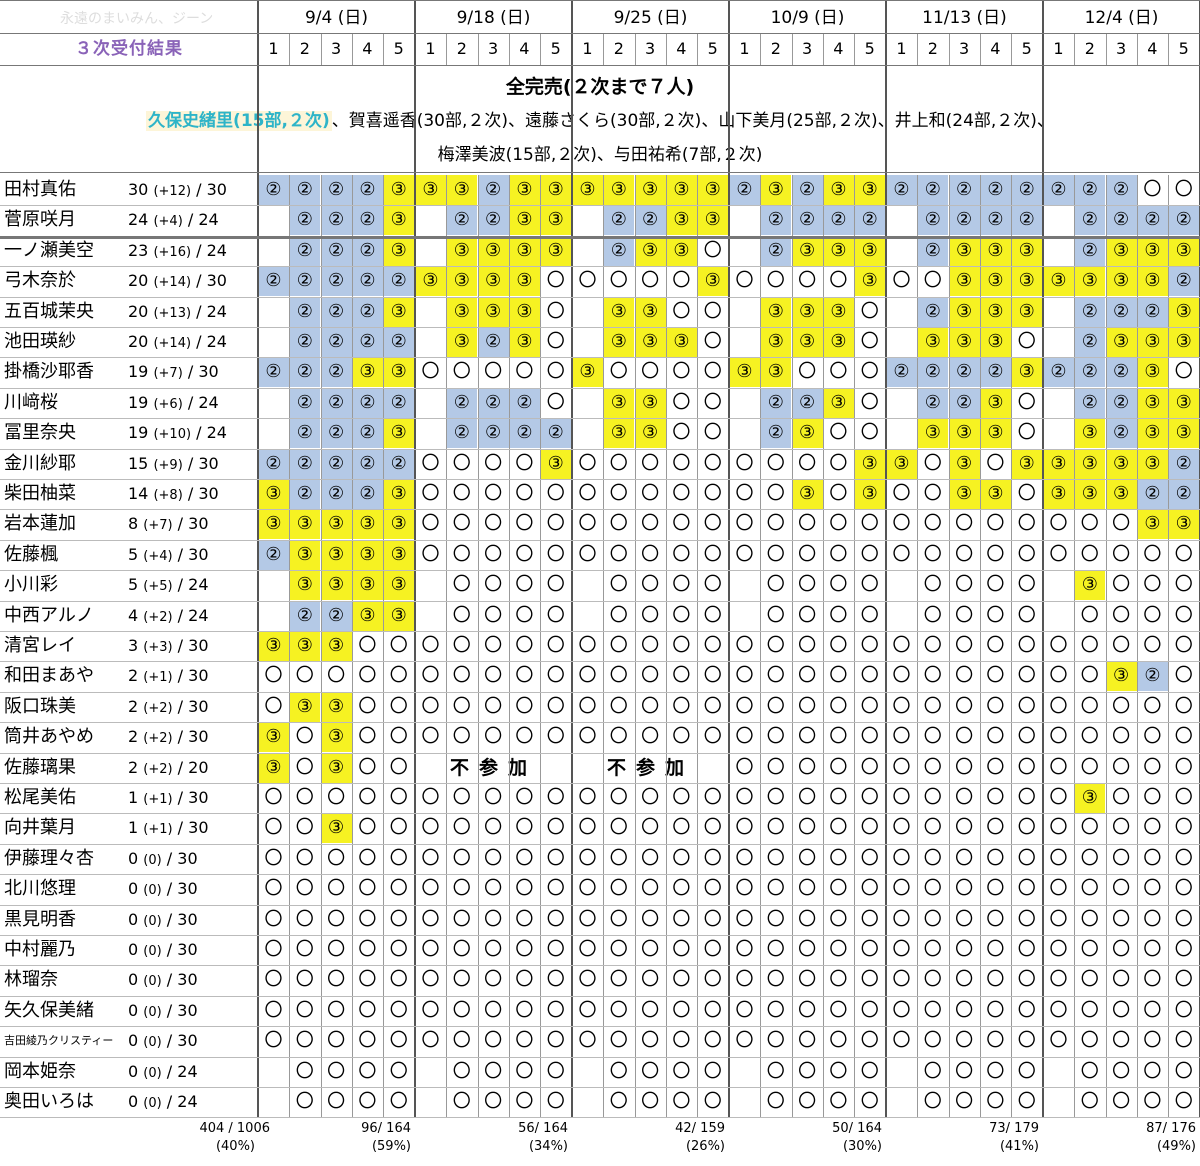 The height and width of the screenshot is (1166, 1200). Describe the element at coordinates (138, 311) in the screenshot. I see `sold-count: 20` at that location.